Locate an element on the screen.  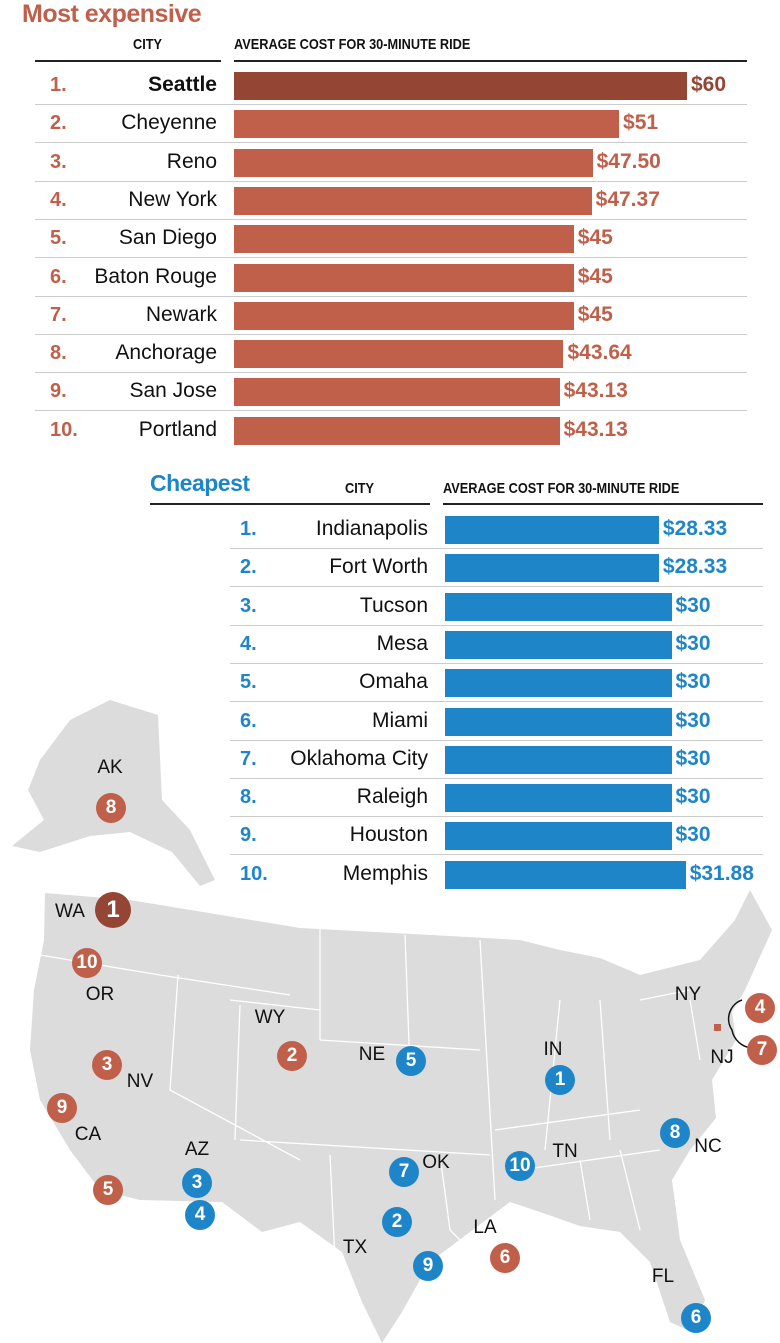
rank-label: 3. is located at coordinates (248, 605).